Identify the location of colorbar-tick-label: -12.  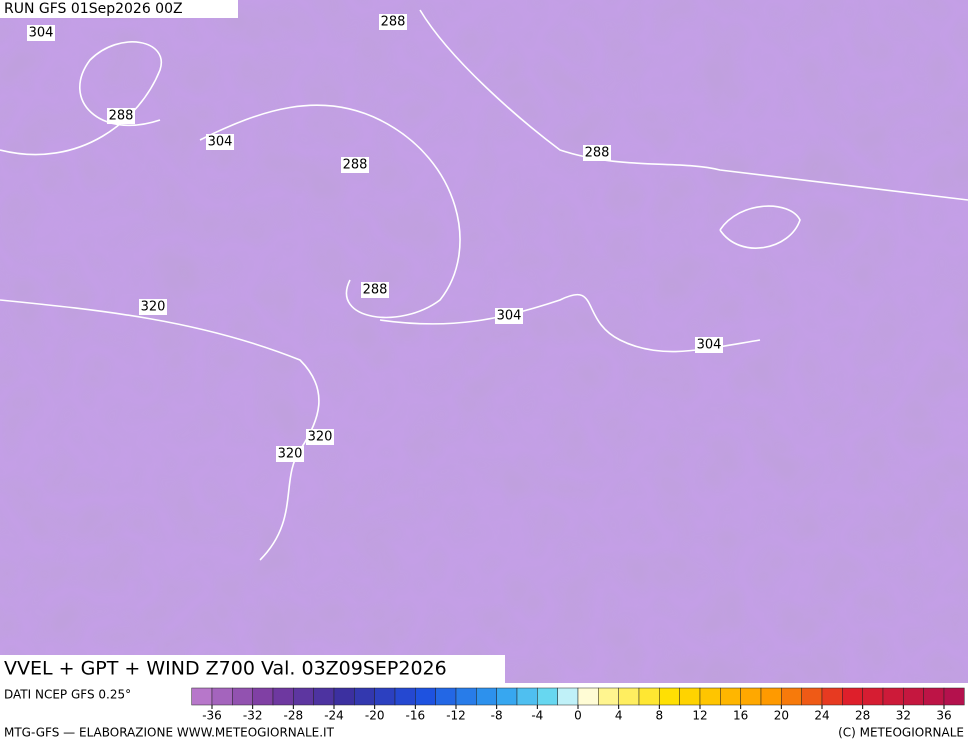
(456, 716).